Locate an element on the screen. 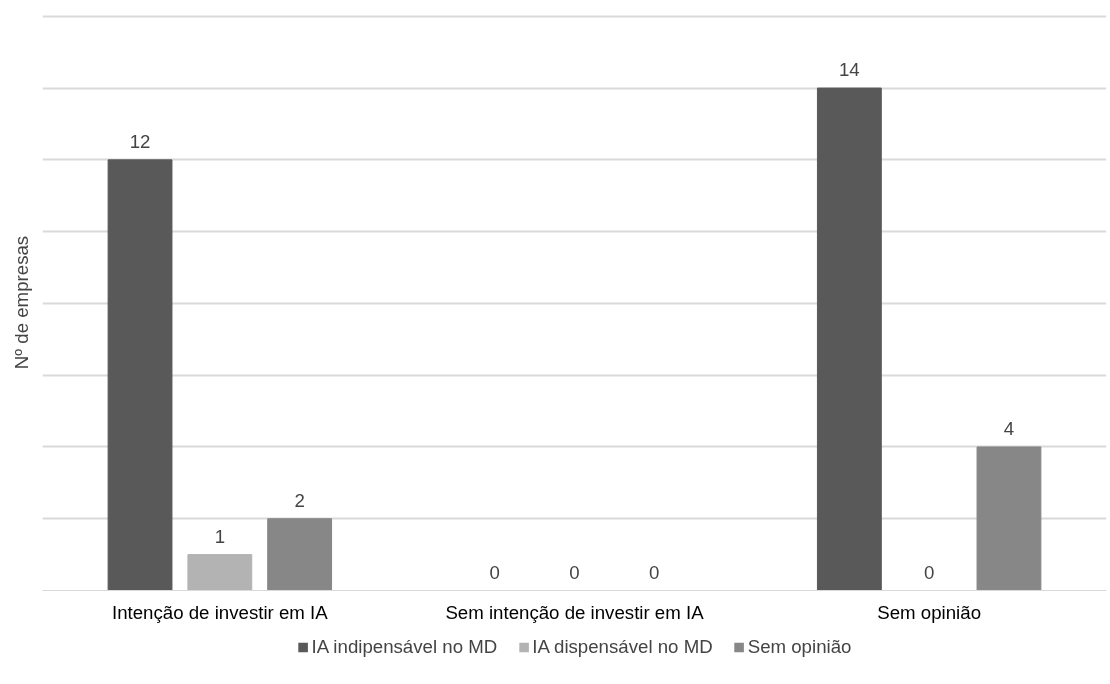  x-tick-label: Intenção de investir em IA is located at coordinates (220, 612).